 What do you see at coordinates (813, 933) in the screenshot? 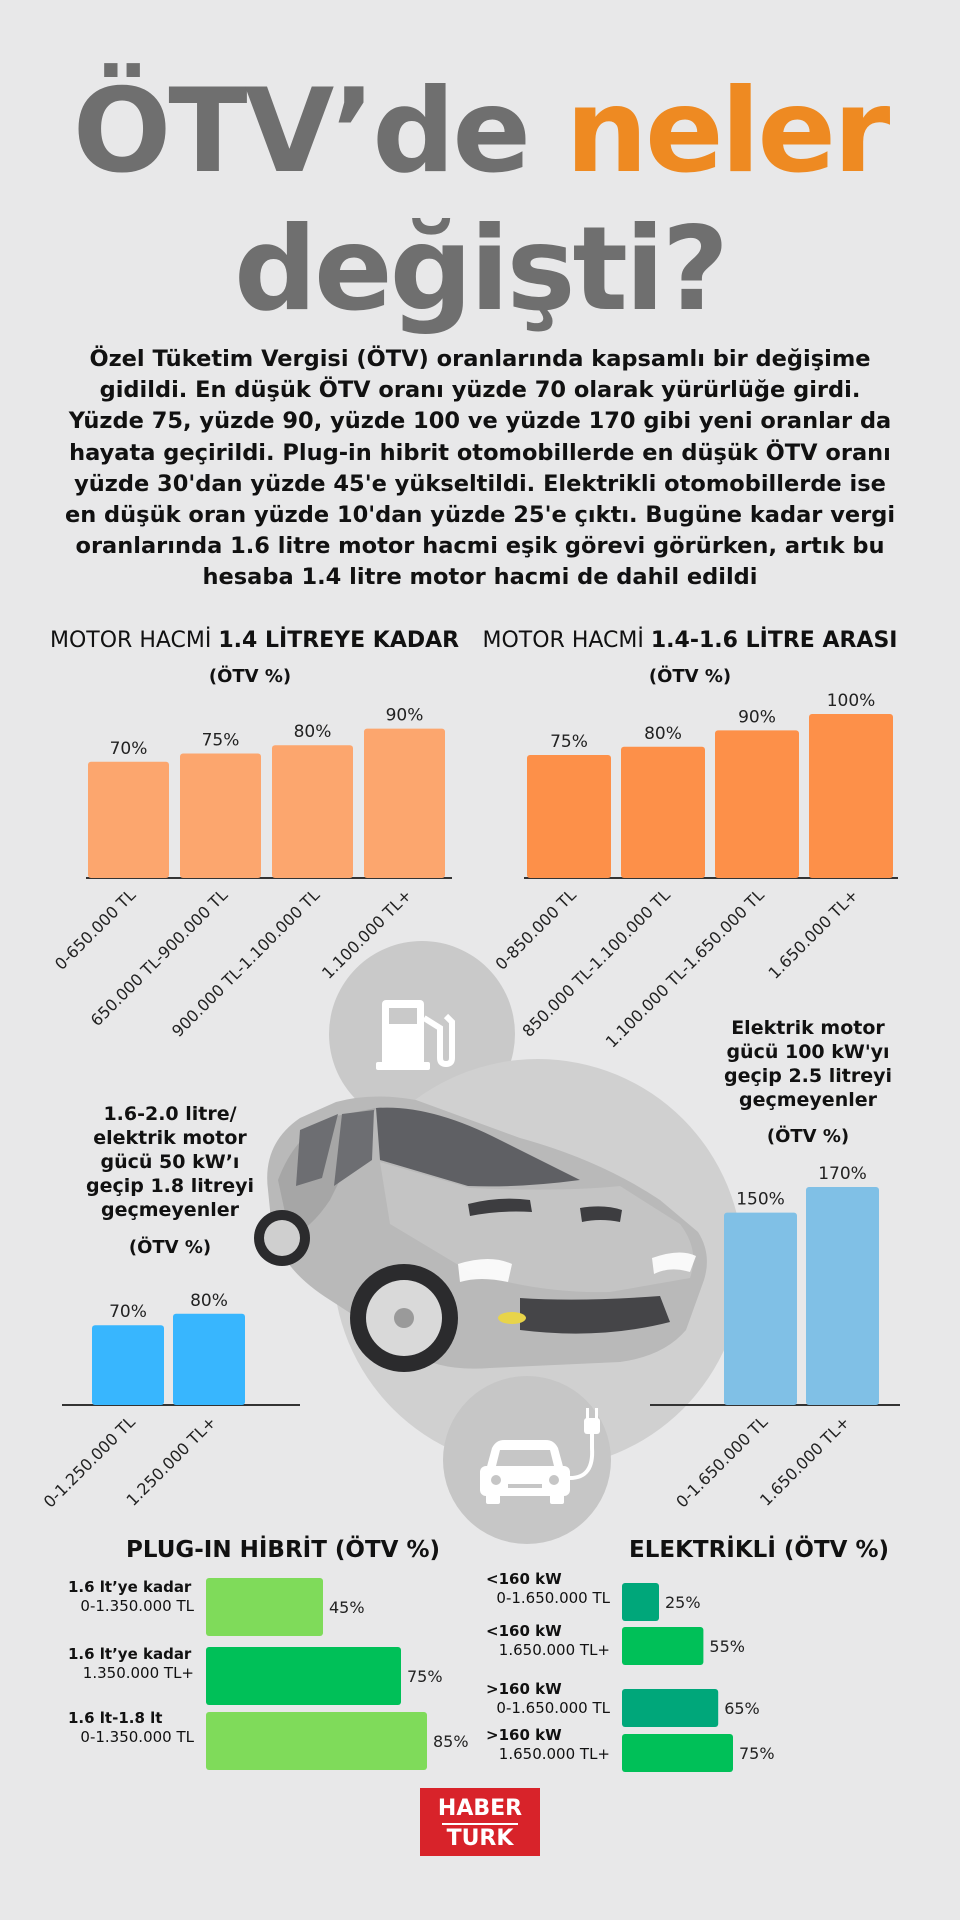
I see `chart2-tick-label: 1.650.000 TL+` at bounding box center [813, 933].